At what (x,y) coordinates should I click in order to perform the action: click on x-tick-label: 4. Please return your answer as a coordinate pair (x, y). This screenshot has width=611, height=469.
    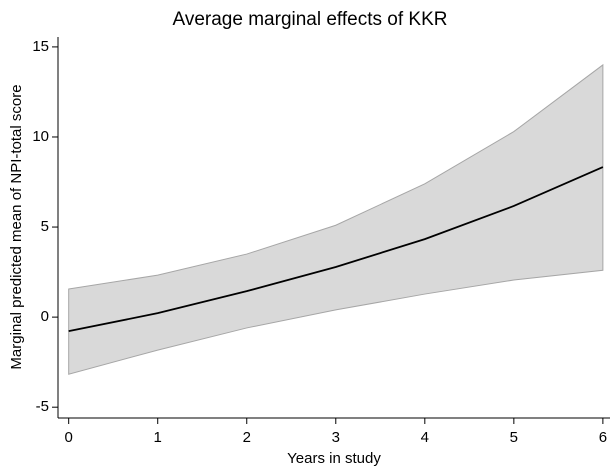
    Looking at the image, I should click on (425, 437).